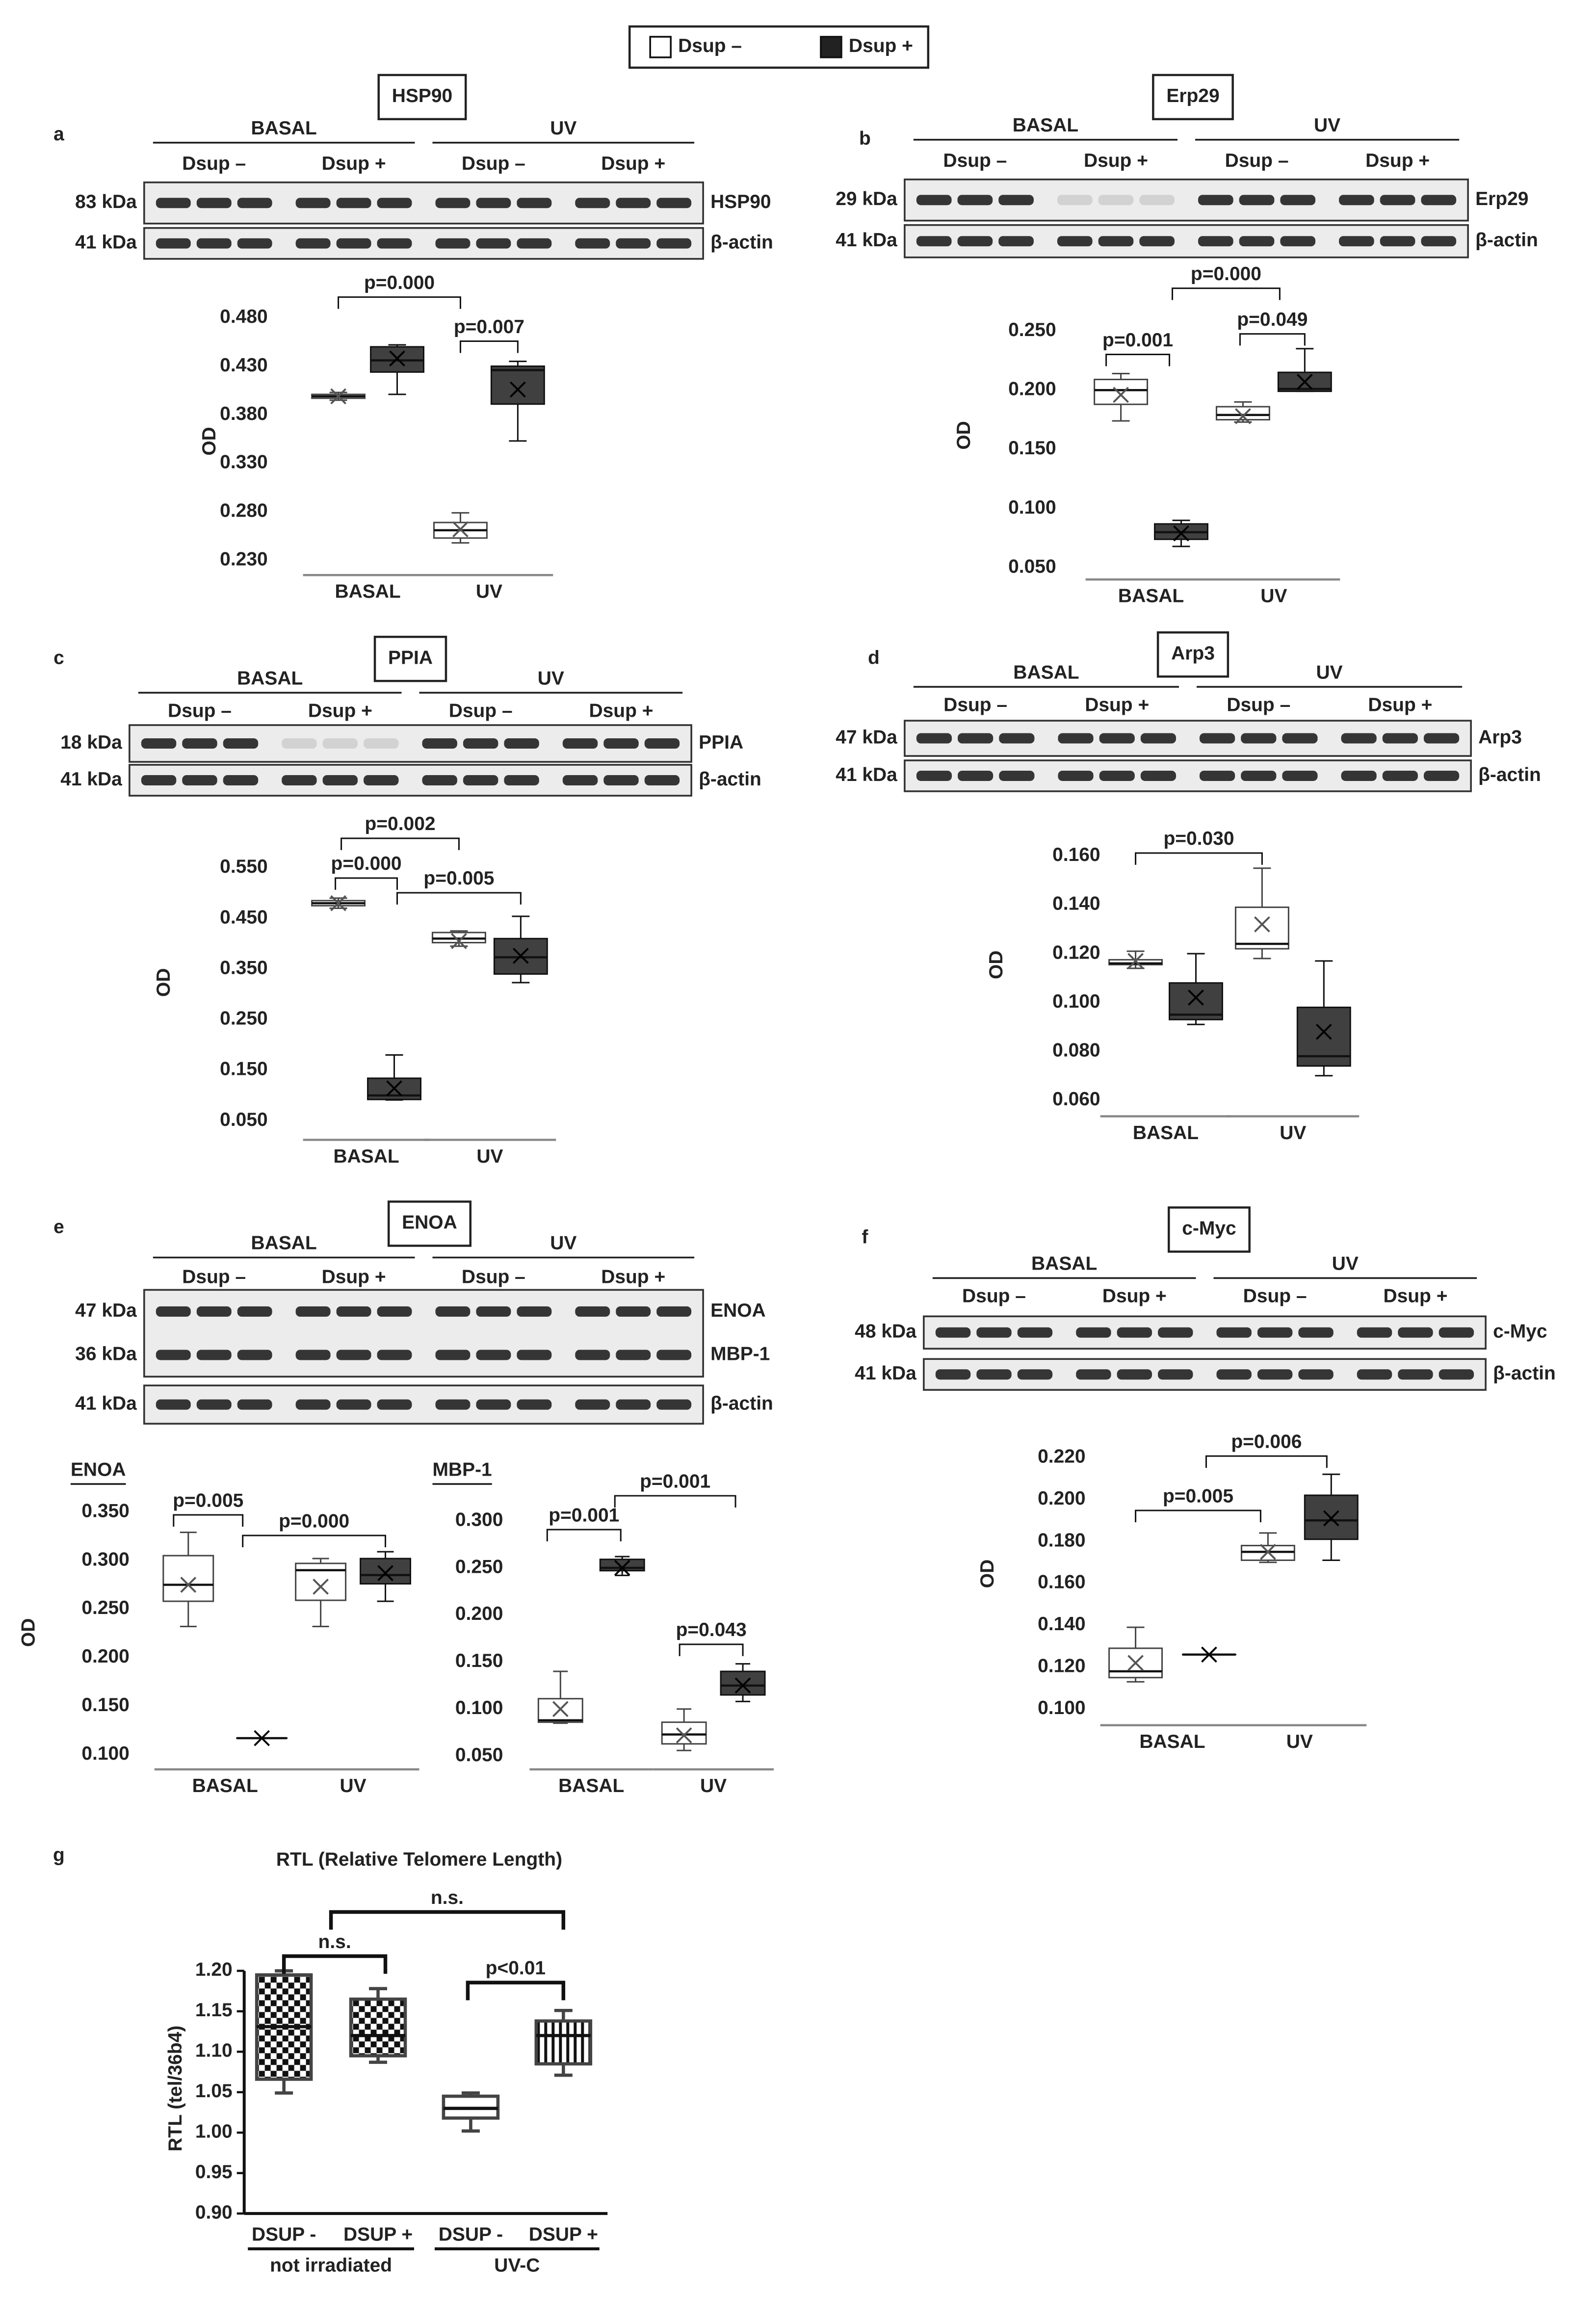 The image size is (1596, 2315). I want to click on y-tick-label: 0.95, so click(214, 2172).